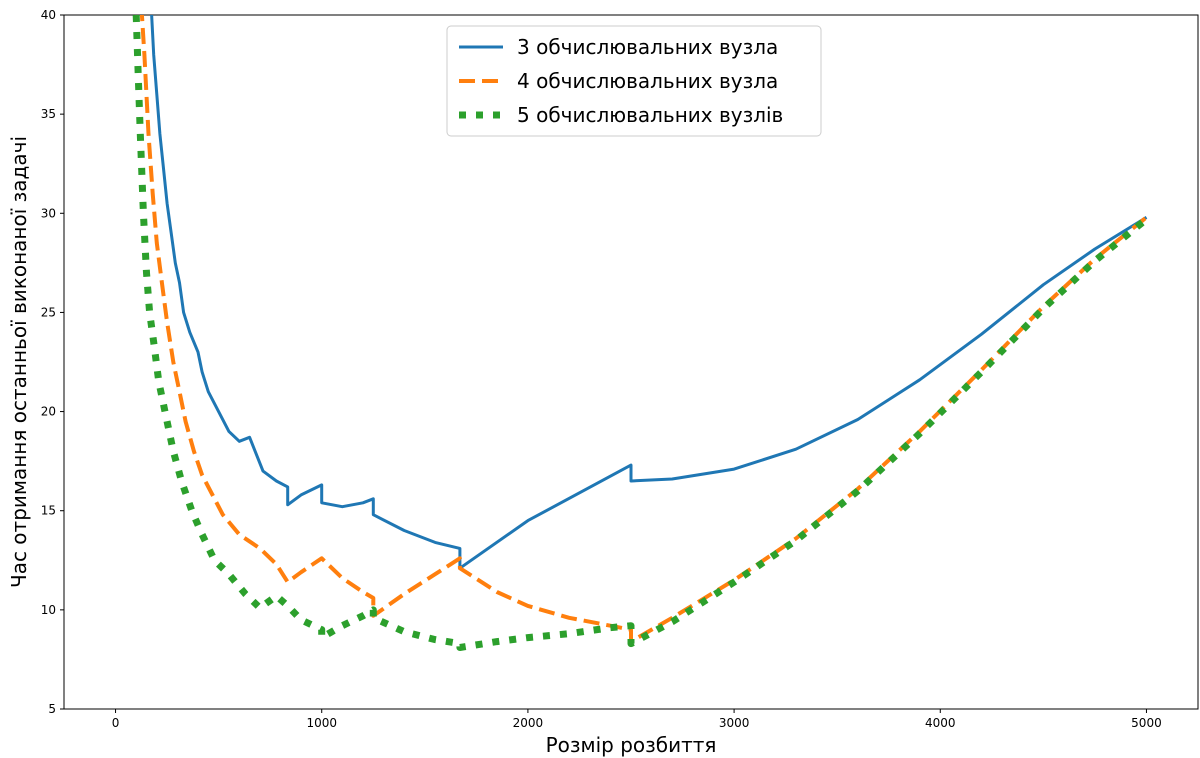  Describe the element at coordinates (48, 511) in the screenshot. I see `y-tick-label: 15` at that location.